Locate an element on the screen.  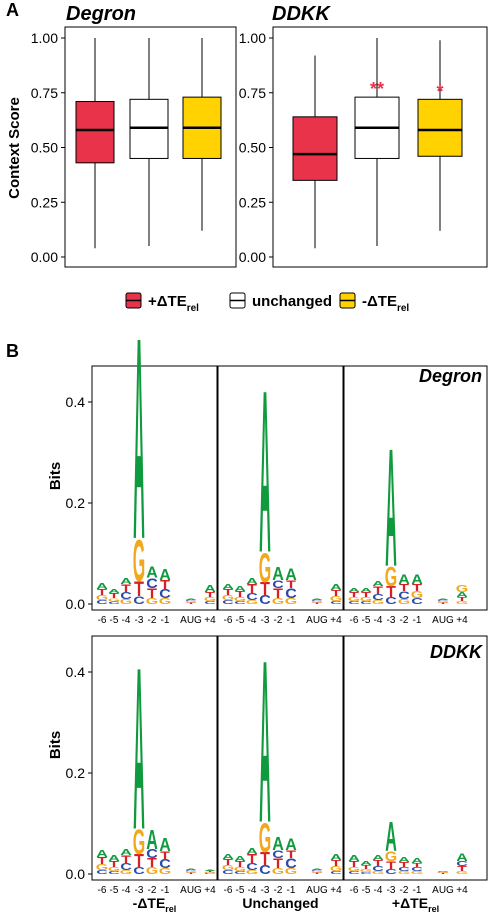
legend: +ΔTErel unchanged -ΔTErel is located at coordinates (267, 303).